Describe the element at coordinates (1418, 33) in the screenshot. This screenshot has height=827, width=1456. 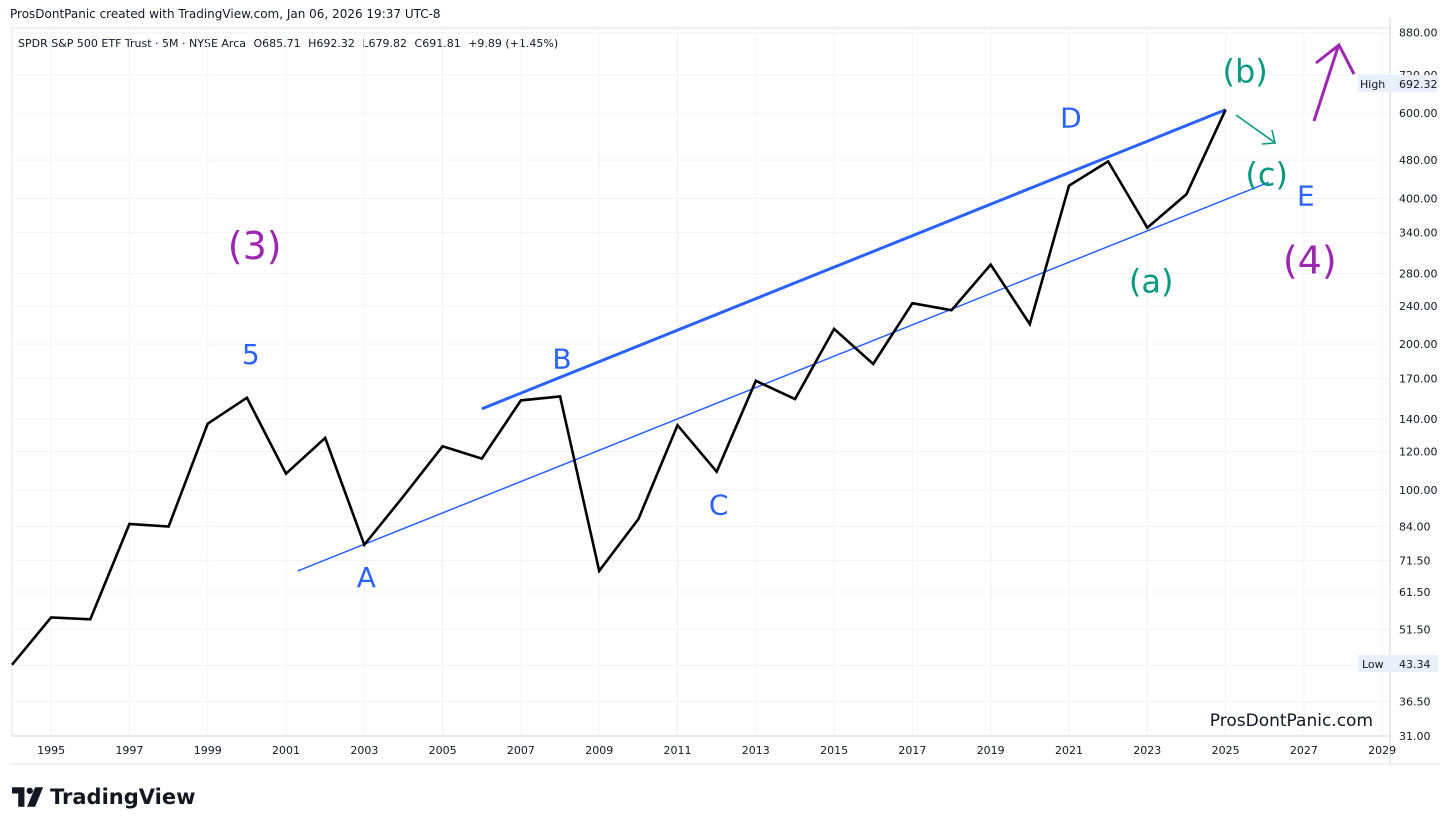
I see `price-tick-label: 880.00` at that location.